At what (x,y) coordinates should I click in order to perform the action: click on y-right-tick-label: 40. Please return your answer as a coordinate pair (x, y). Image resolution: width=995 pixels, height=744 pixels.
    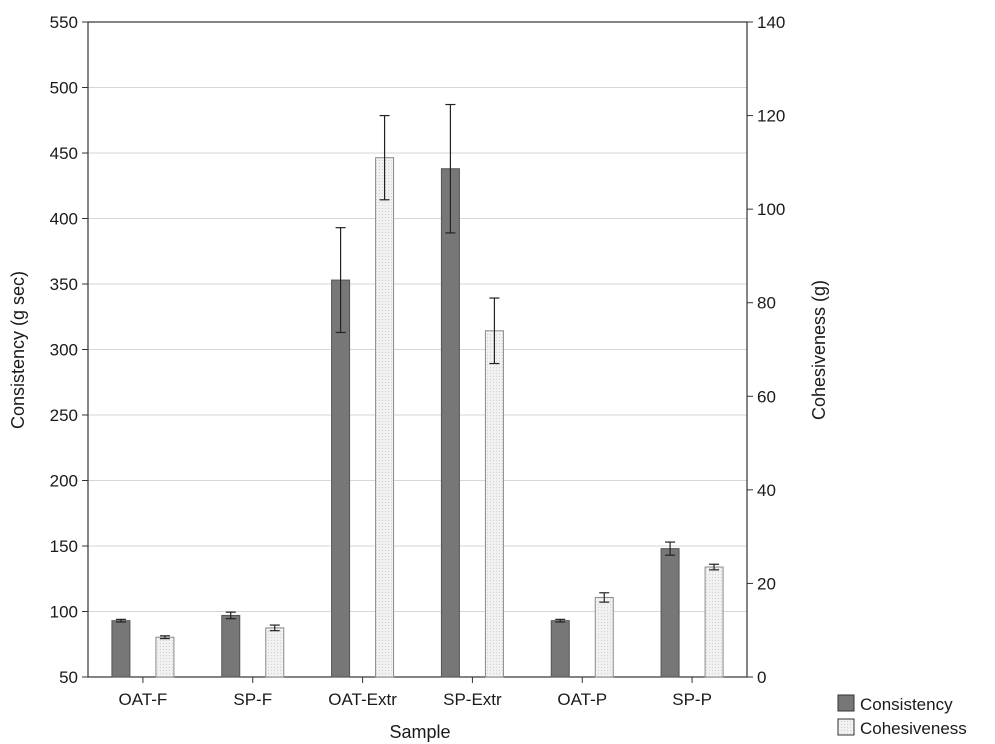
    Looking at the image, I should click on (766, 490).